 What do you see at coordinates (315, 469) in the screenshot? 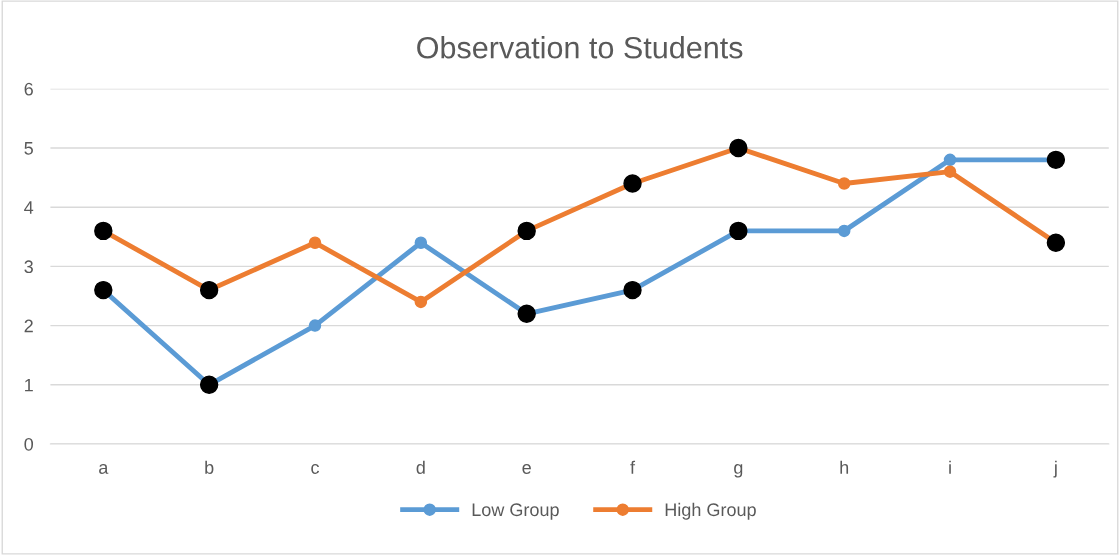
I see `x-tick-label: c` at bounding box center [315, 469].